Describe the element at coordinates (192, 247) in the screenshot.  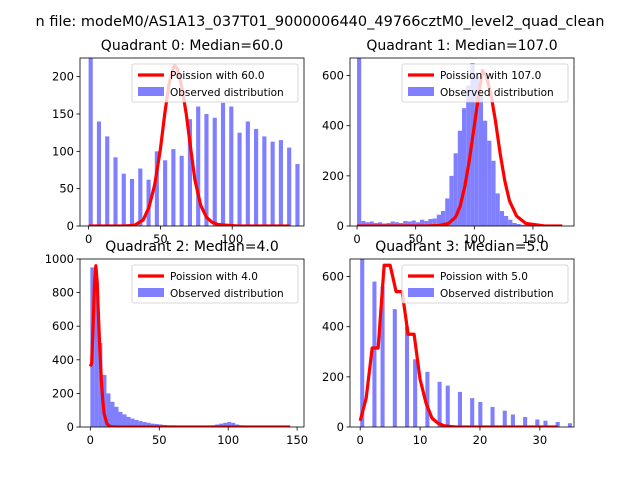
I see `subplot-title: Quadrant 2: Median=4.0` at that location.